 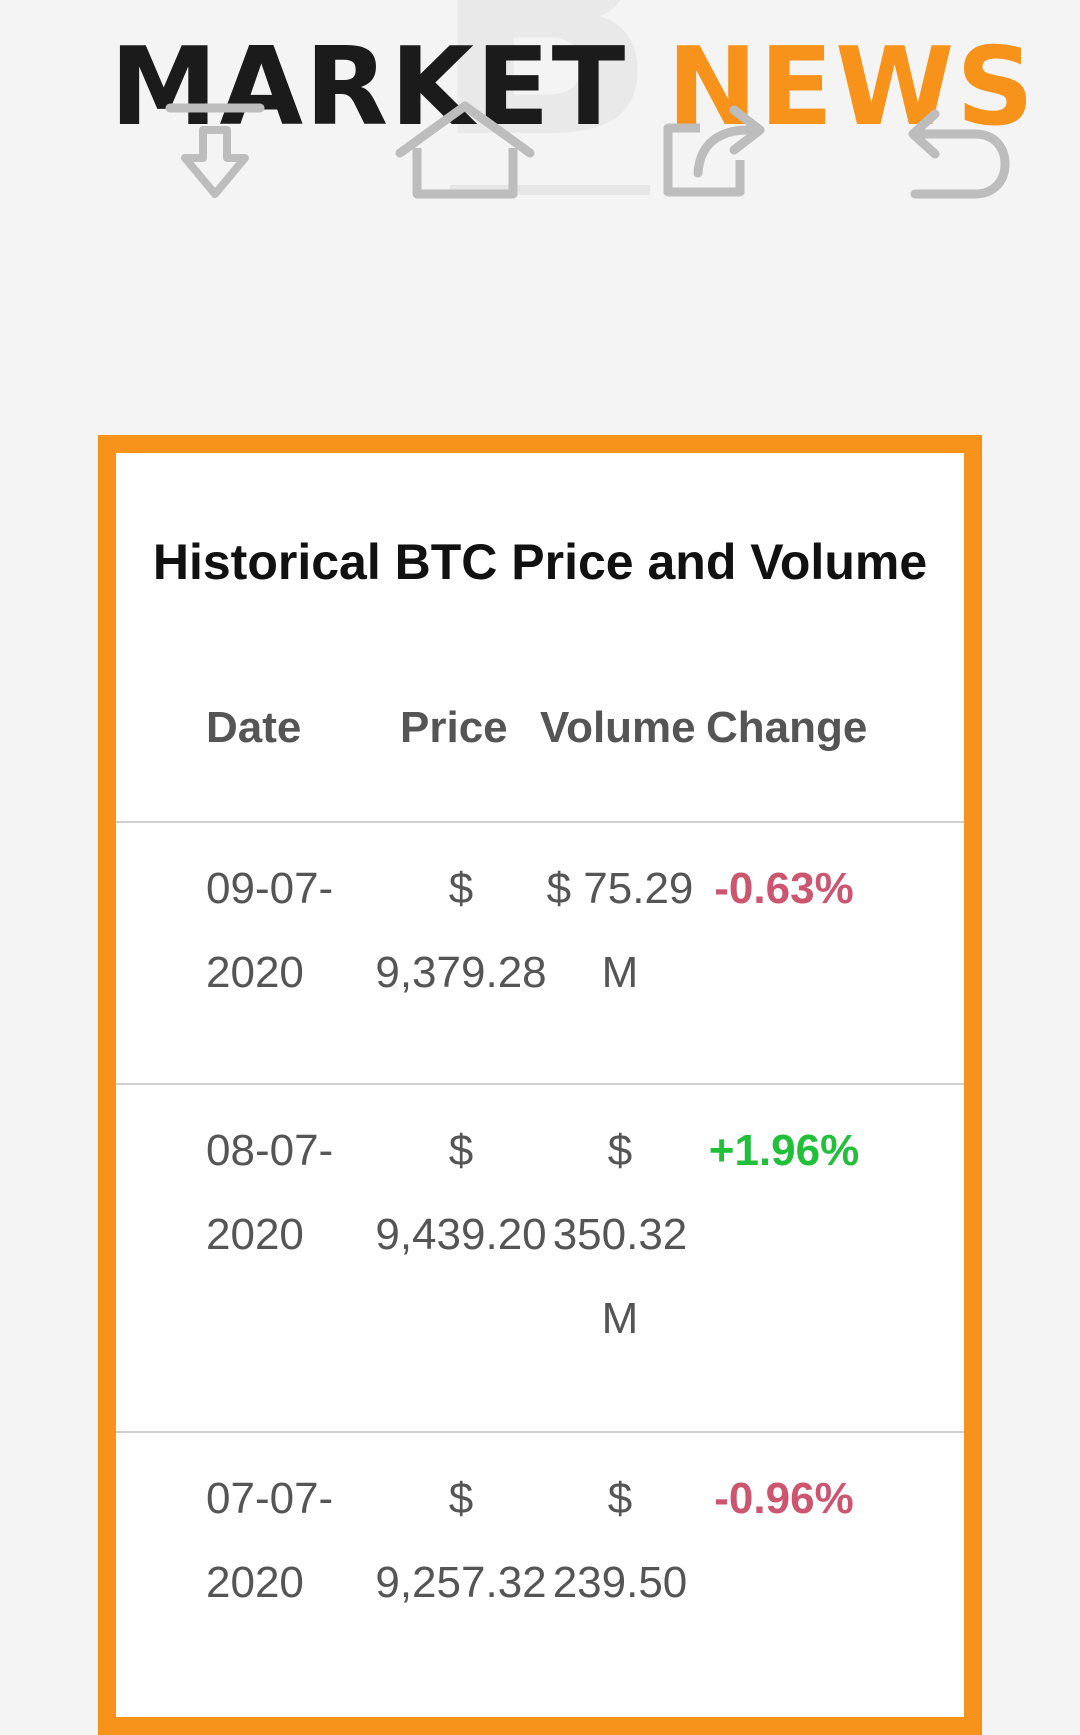 What do you see at coordinates (620, 972) in the screenshot?
I see `row-volume-line2: M` at bounding box center [620, 972].